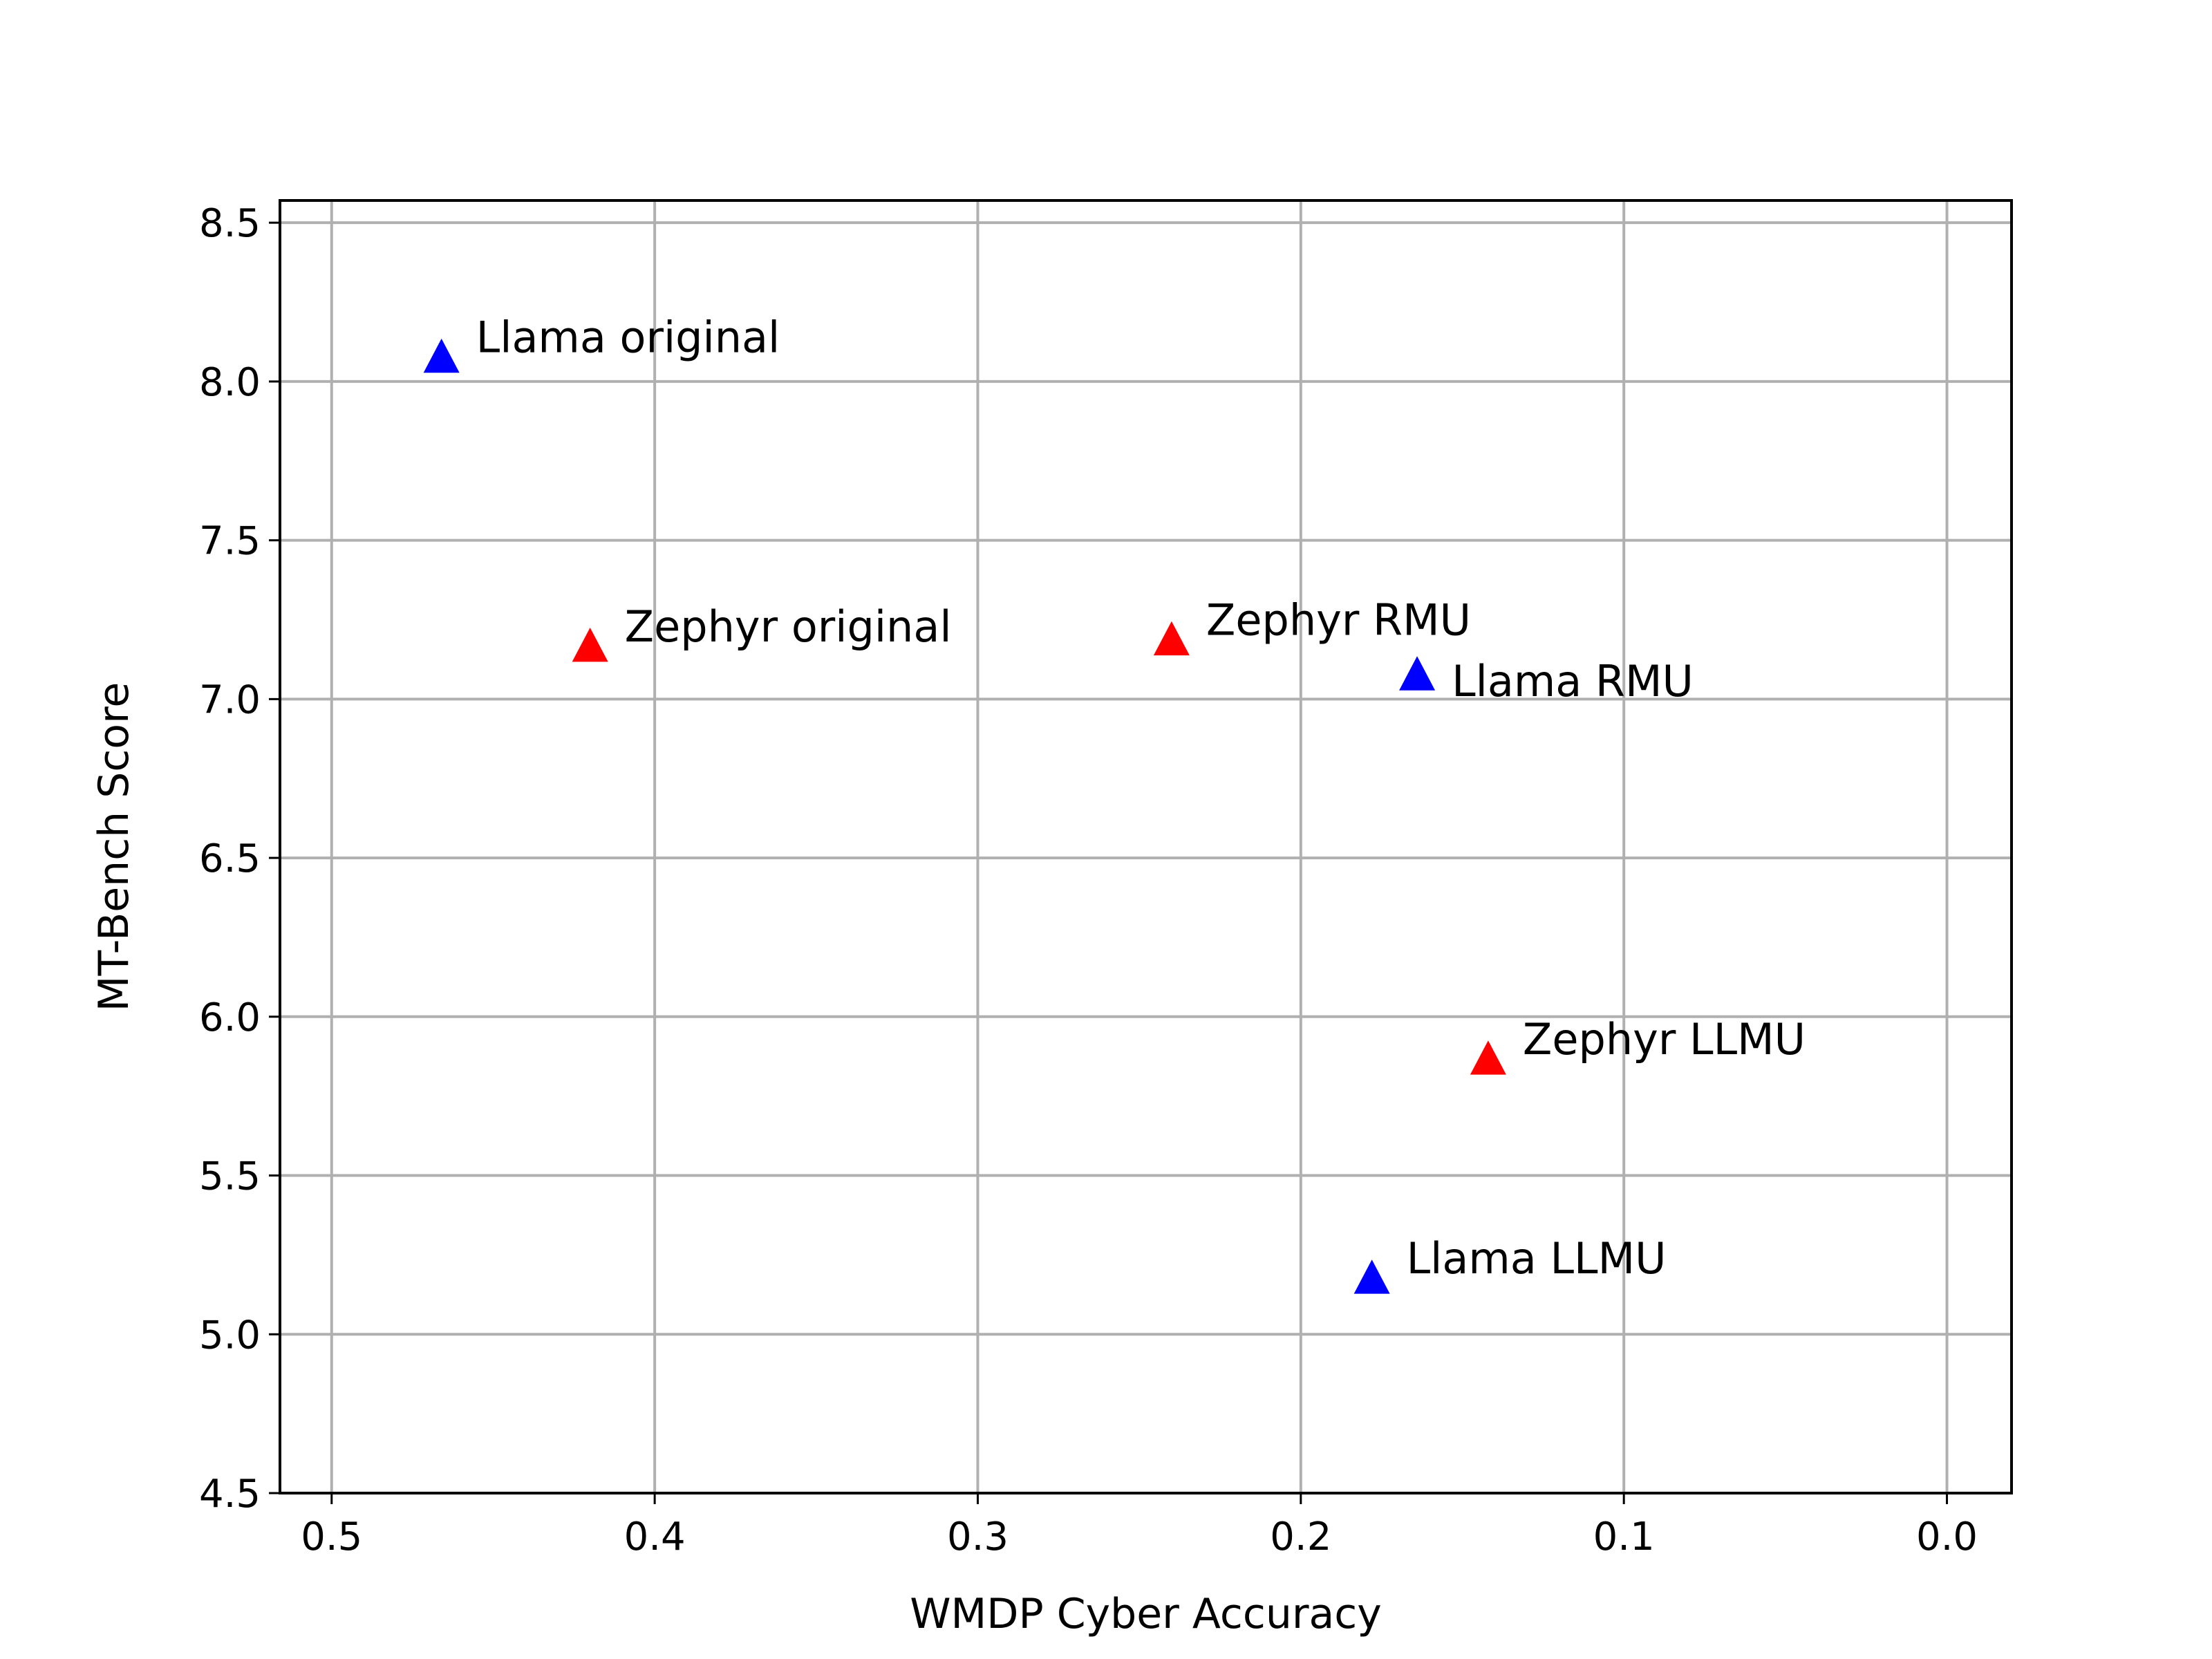  What do you see at coordinates (1573, 681) in the screenshot?
I see `point-label: Llama RMU` at bounding box center [1573, 681].